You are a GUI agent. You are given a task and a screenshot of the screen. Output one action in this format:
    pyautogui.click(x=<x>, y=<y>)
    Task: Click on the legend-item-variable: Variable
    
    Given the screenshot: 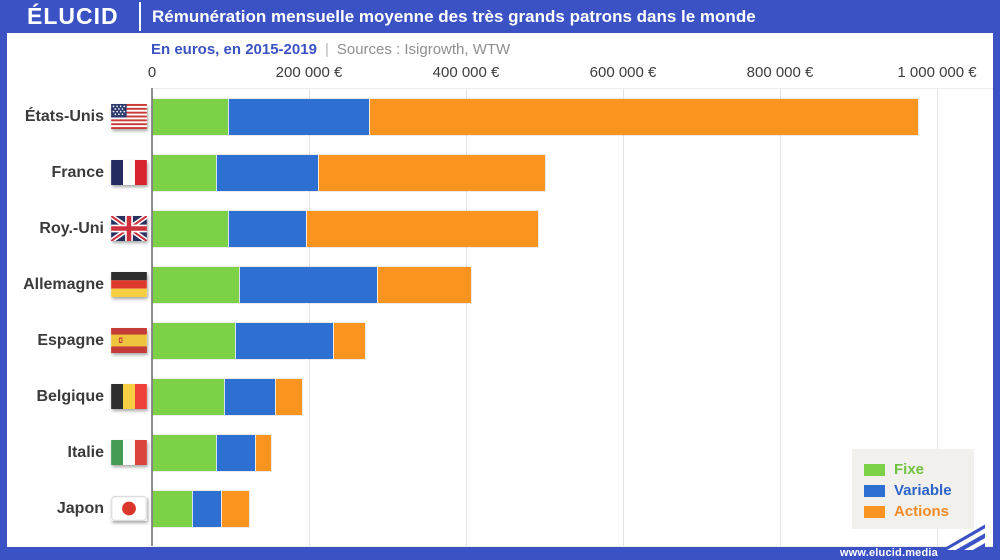 What is the action you would take?
    pyautogui.click(x=919, y=490)
    